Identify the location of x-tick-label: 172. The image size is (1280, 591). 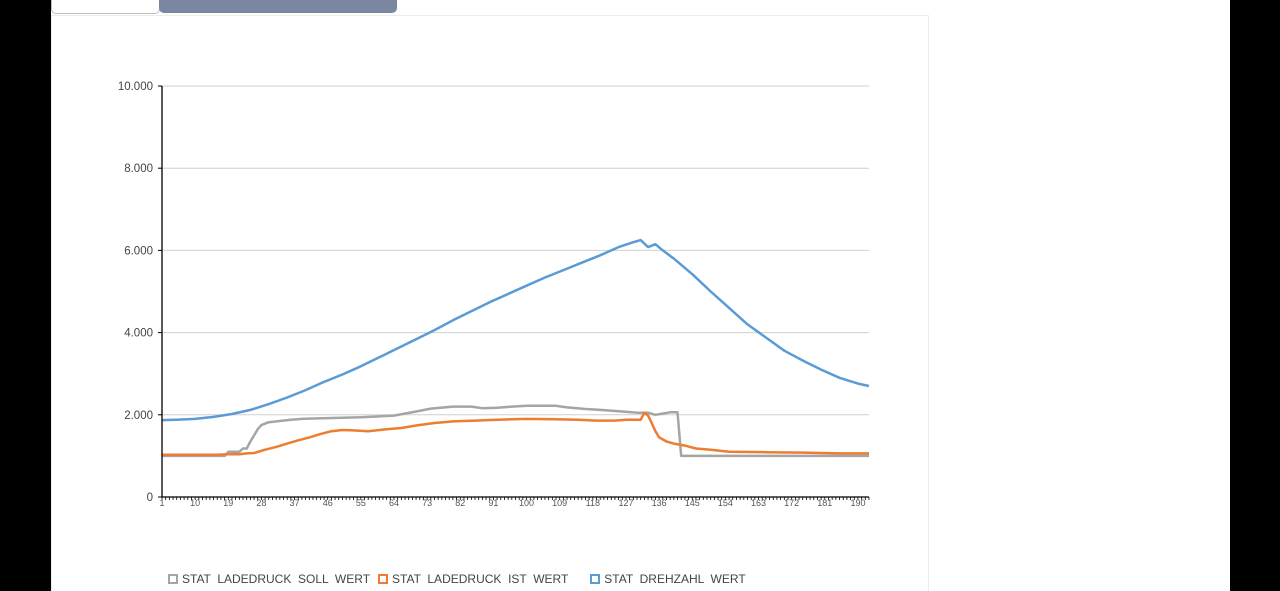
(791, 503).